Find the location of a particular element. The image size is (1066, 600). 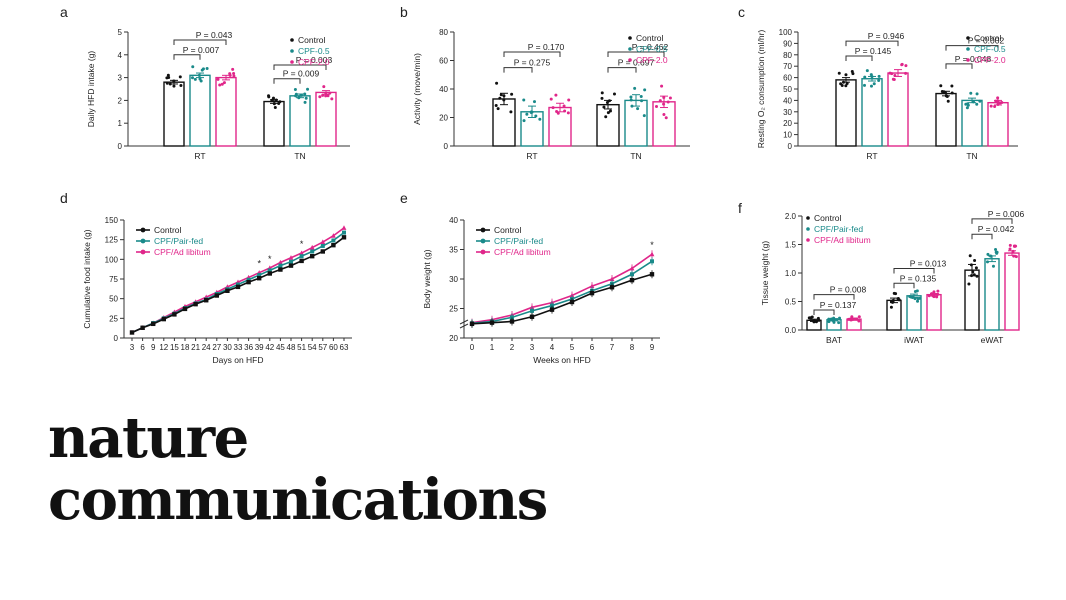

e-y-axis-title: Body weight (g) is located at coordinates (427, 278).